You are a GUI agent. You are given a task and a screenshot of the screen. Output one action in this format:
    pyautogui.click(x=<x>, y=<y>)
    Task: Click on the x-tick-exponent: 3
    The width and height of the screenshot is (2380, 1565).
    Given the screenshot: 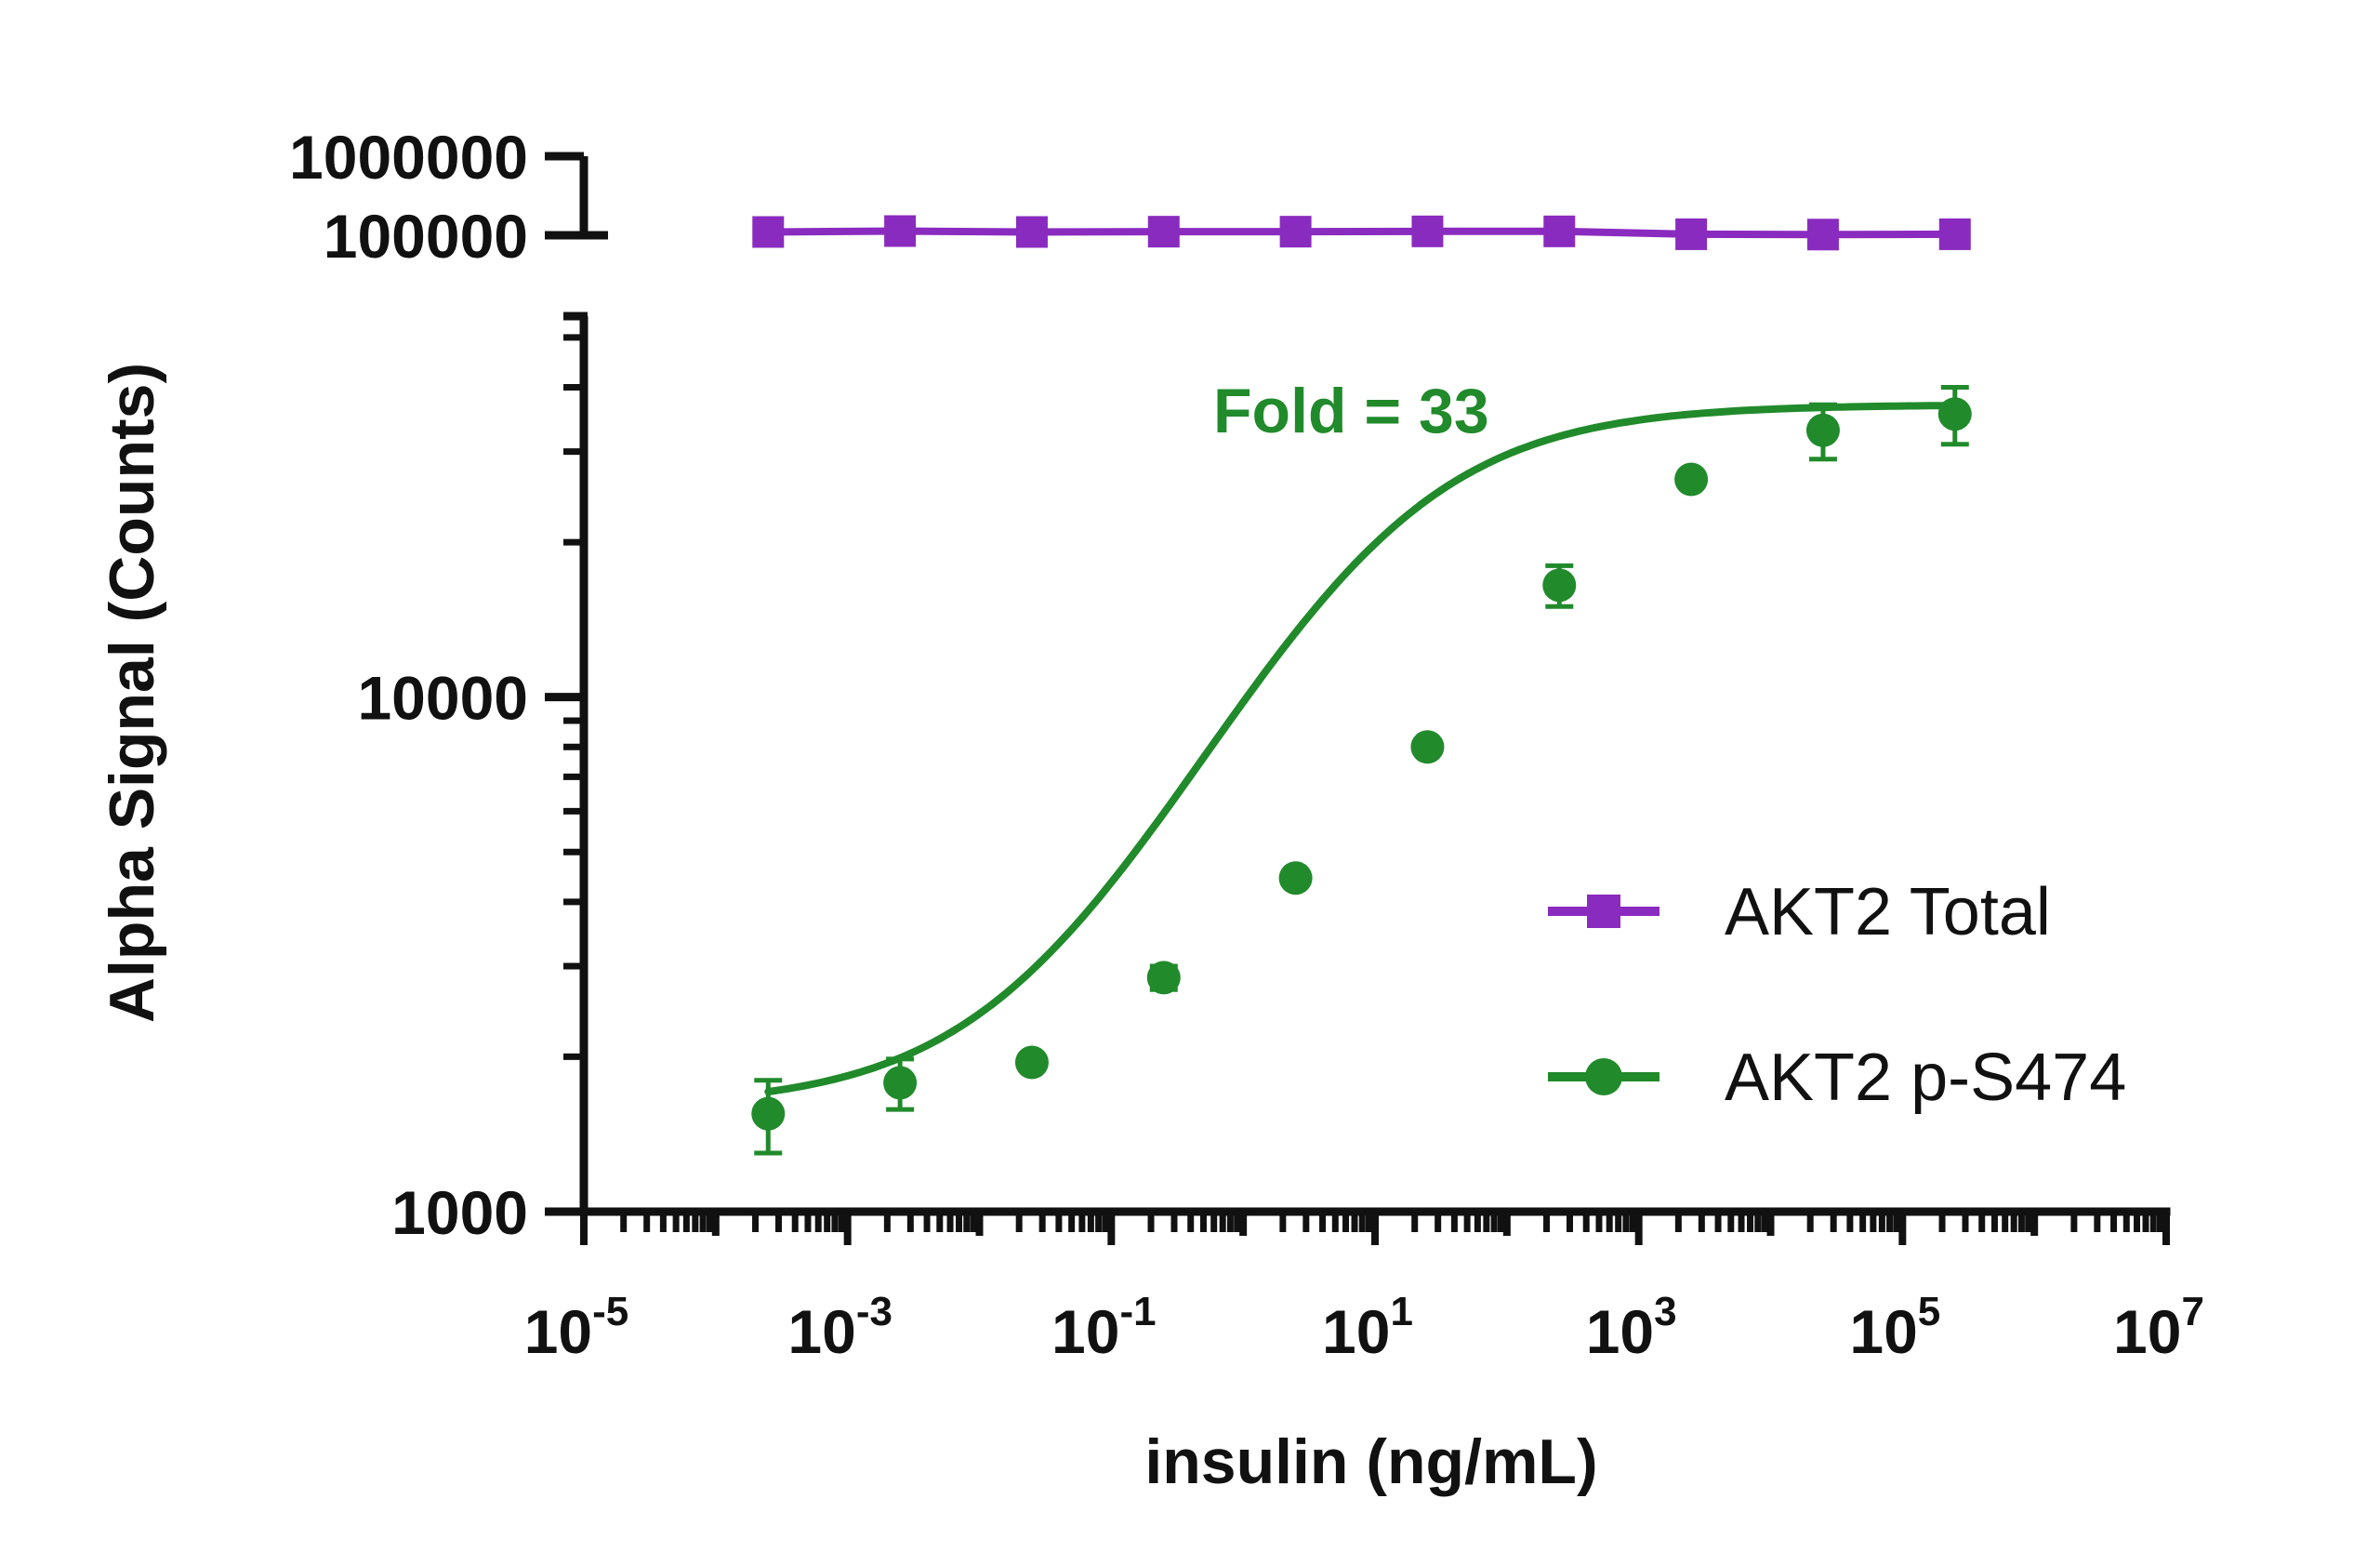 What is the action you would take?
    pyautogui.click(x=1665, y=1311)
    